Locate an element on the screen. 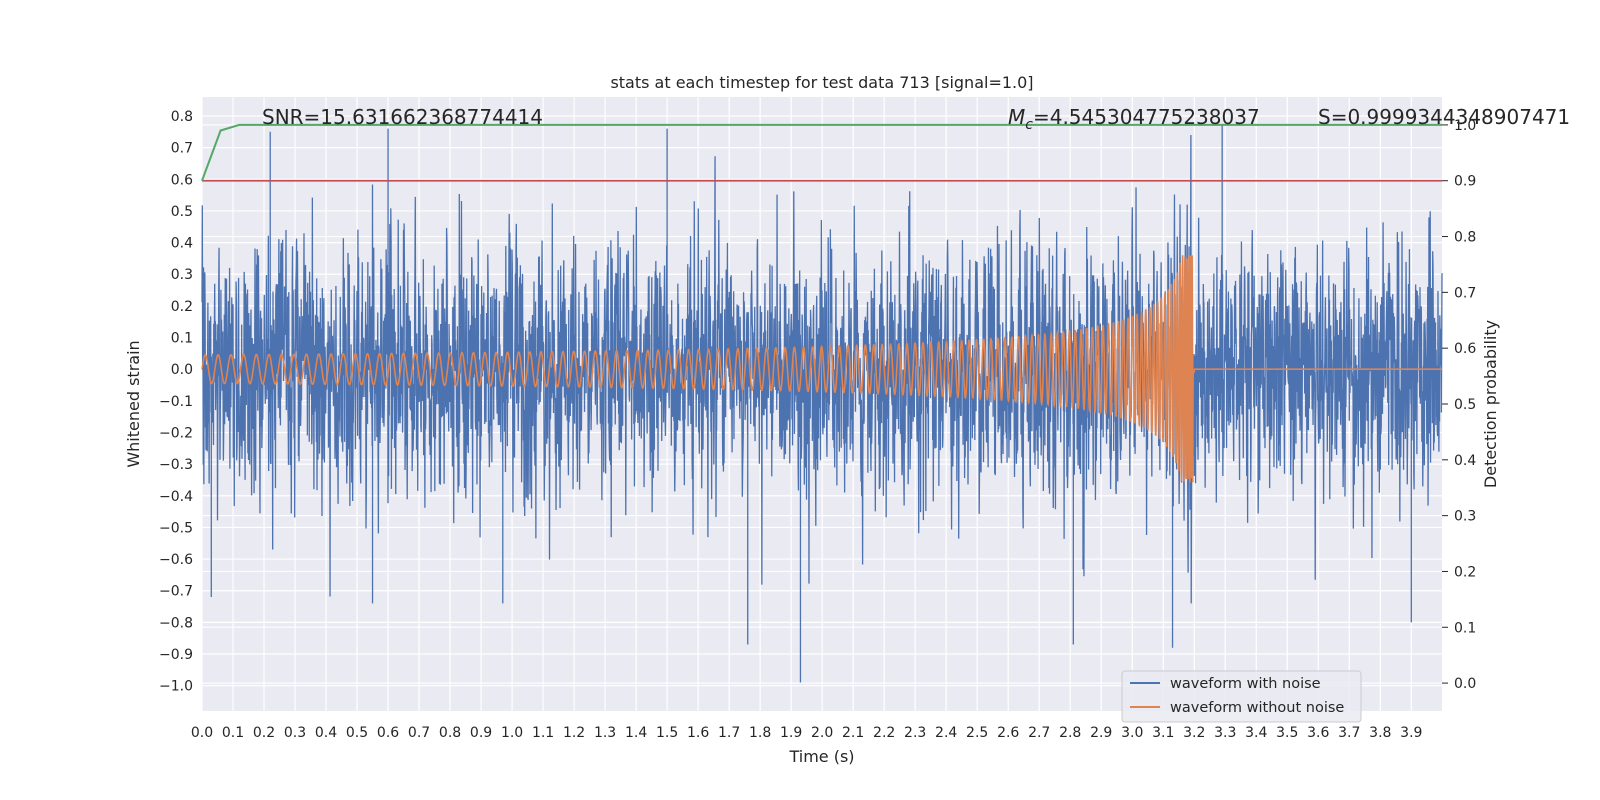 The width and height of the screenshot is (1600, 800). y-right-tick-label: 0.0 is located at coordinates (1465, 684).